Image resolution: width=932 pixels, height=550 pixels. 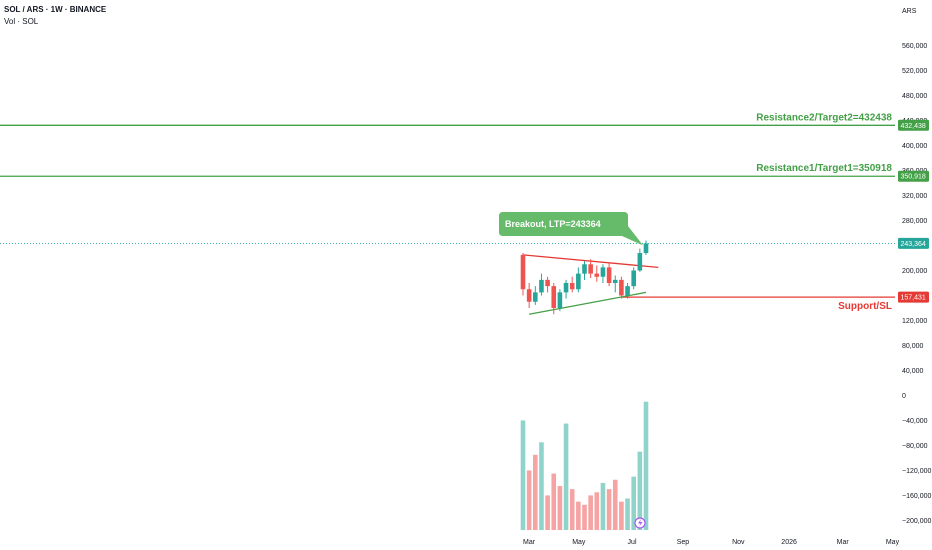 What do you see at coordinates (916, 521) in the screenshot?
I see `price-tick-label: −200,000` at bounding box center [916, 521].